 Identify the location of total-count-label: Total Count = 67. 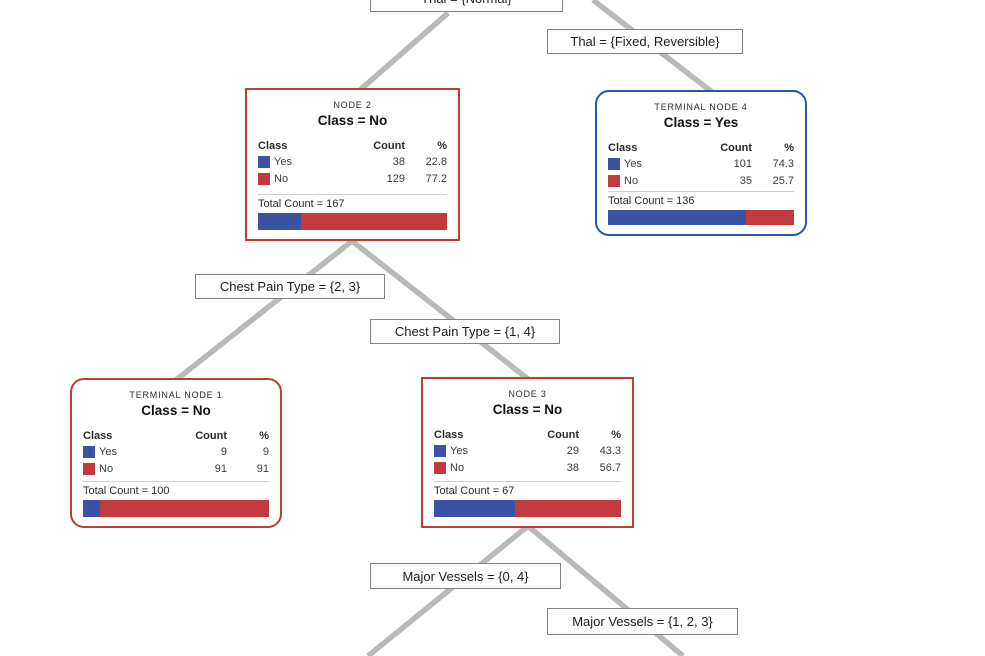
(474, 491).